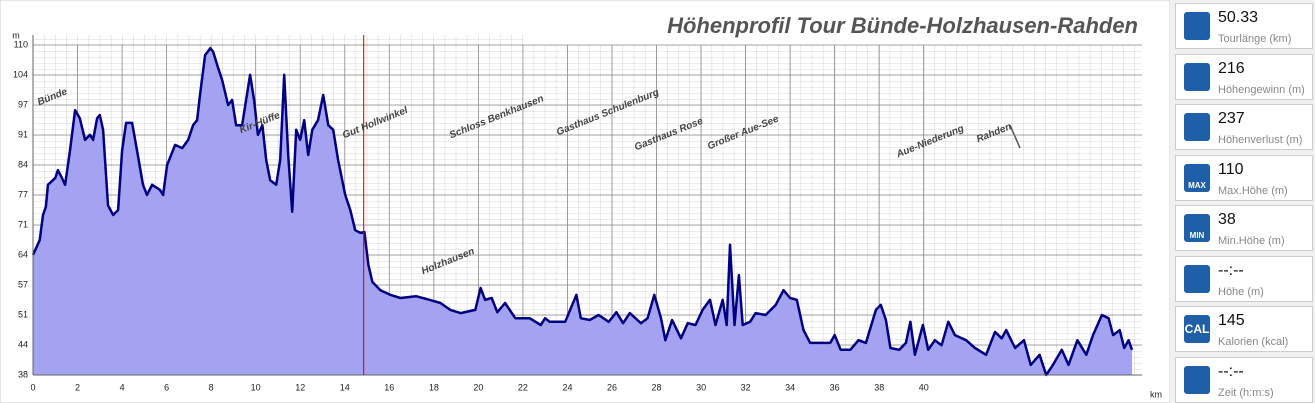  What do you see at coordinates (21, 44) in the screenshot?
I see `y-tick-label: 110` at bounding box center [21, 44].